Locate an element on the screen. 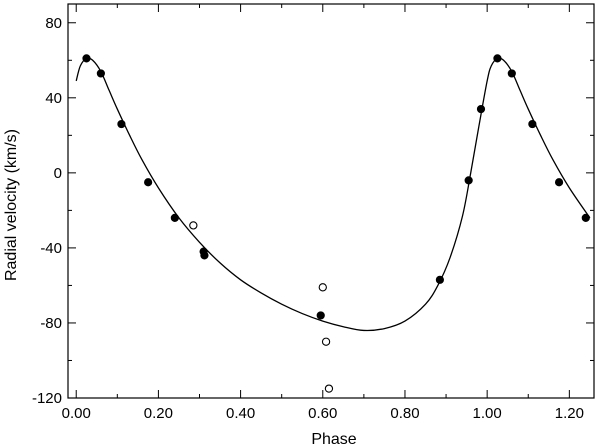 The image size is (600, 448). y-tick-label: 40 is located at coordinates (53, 98).